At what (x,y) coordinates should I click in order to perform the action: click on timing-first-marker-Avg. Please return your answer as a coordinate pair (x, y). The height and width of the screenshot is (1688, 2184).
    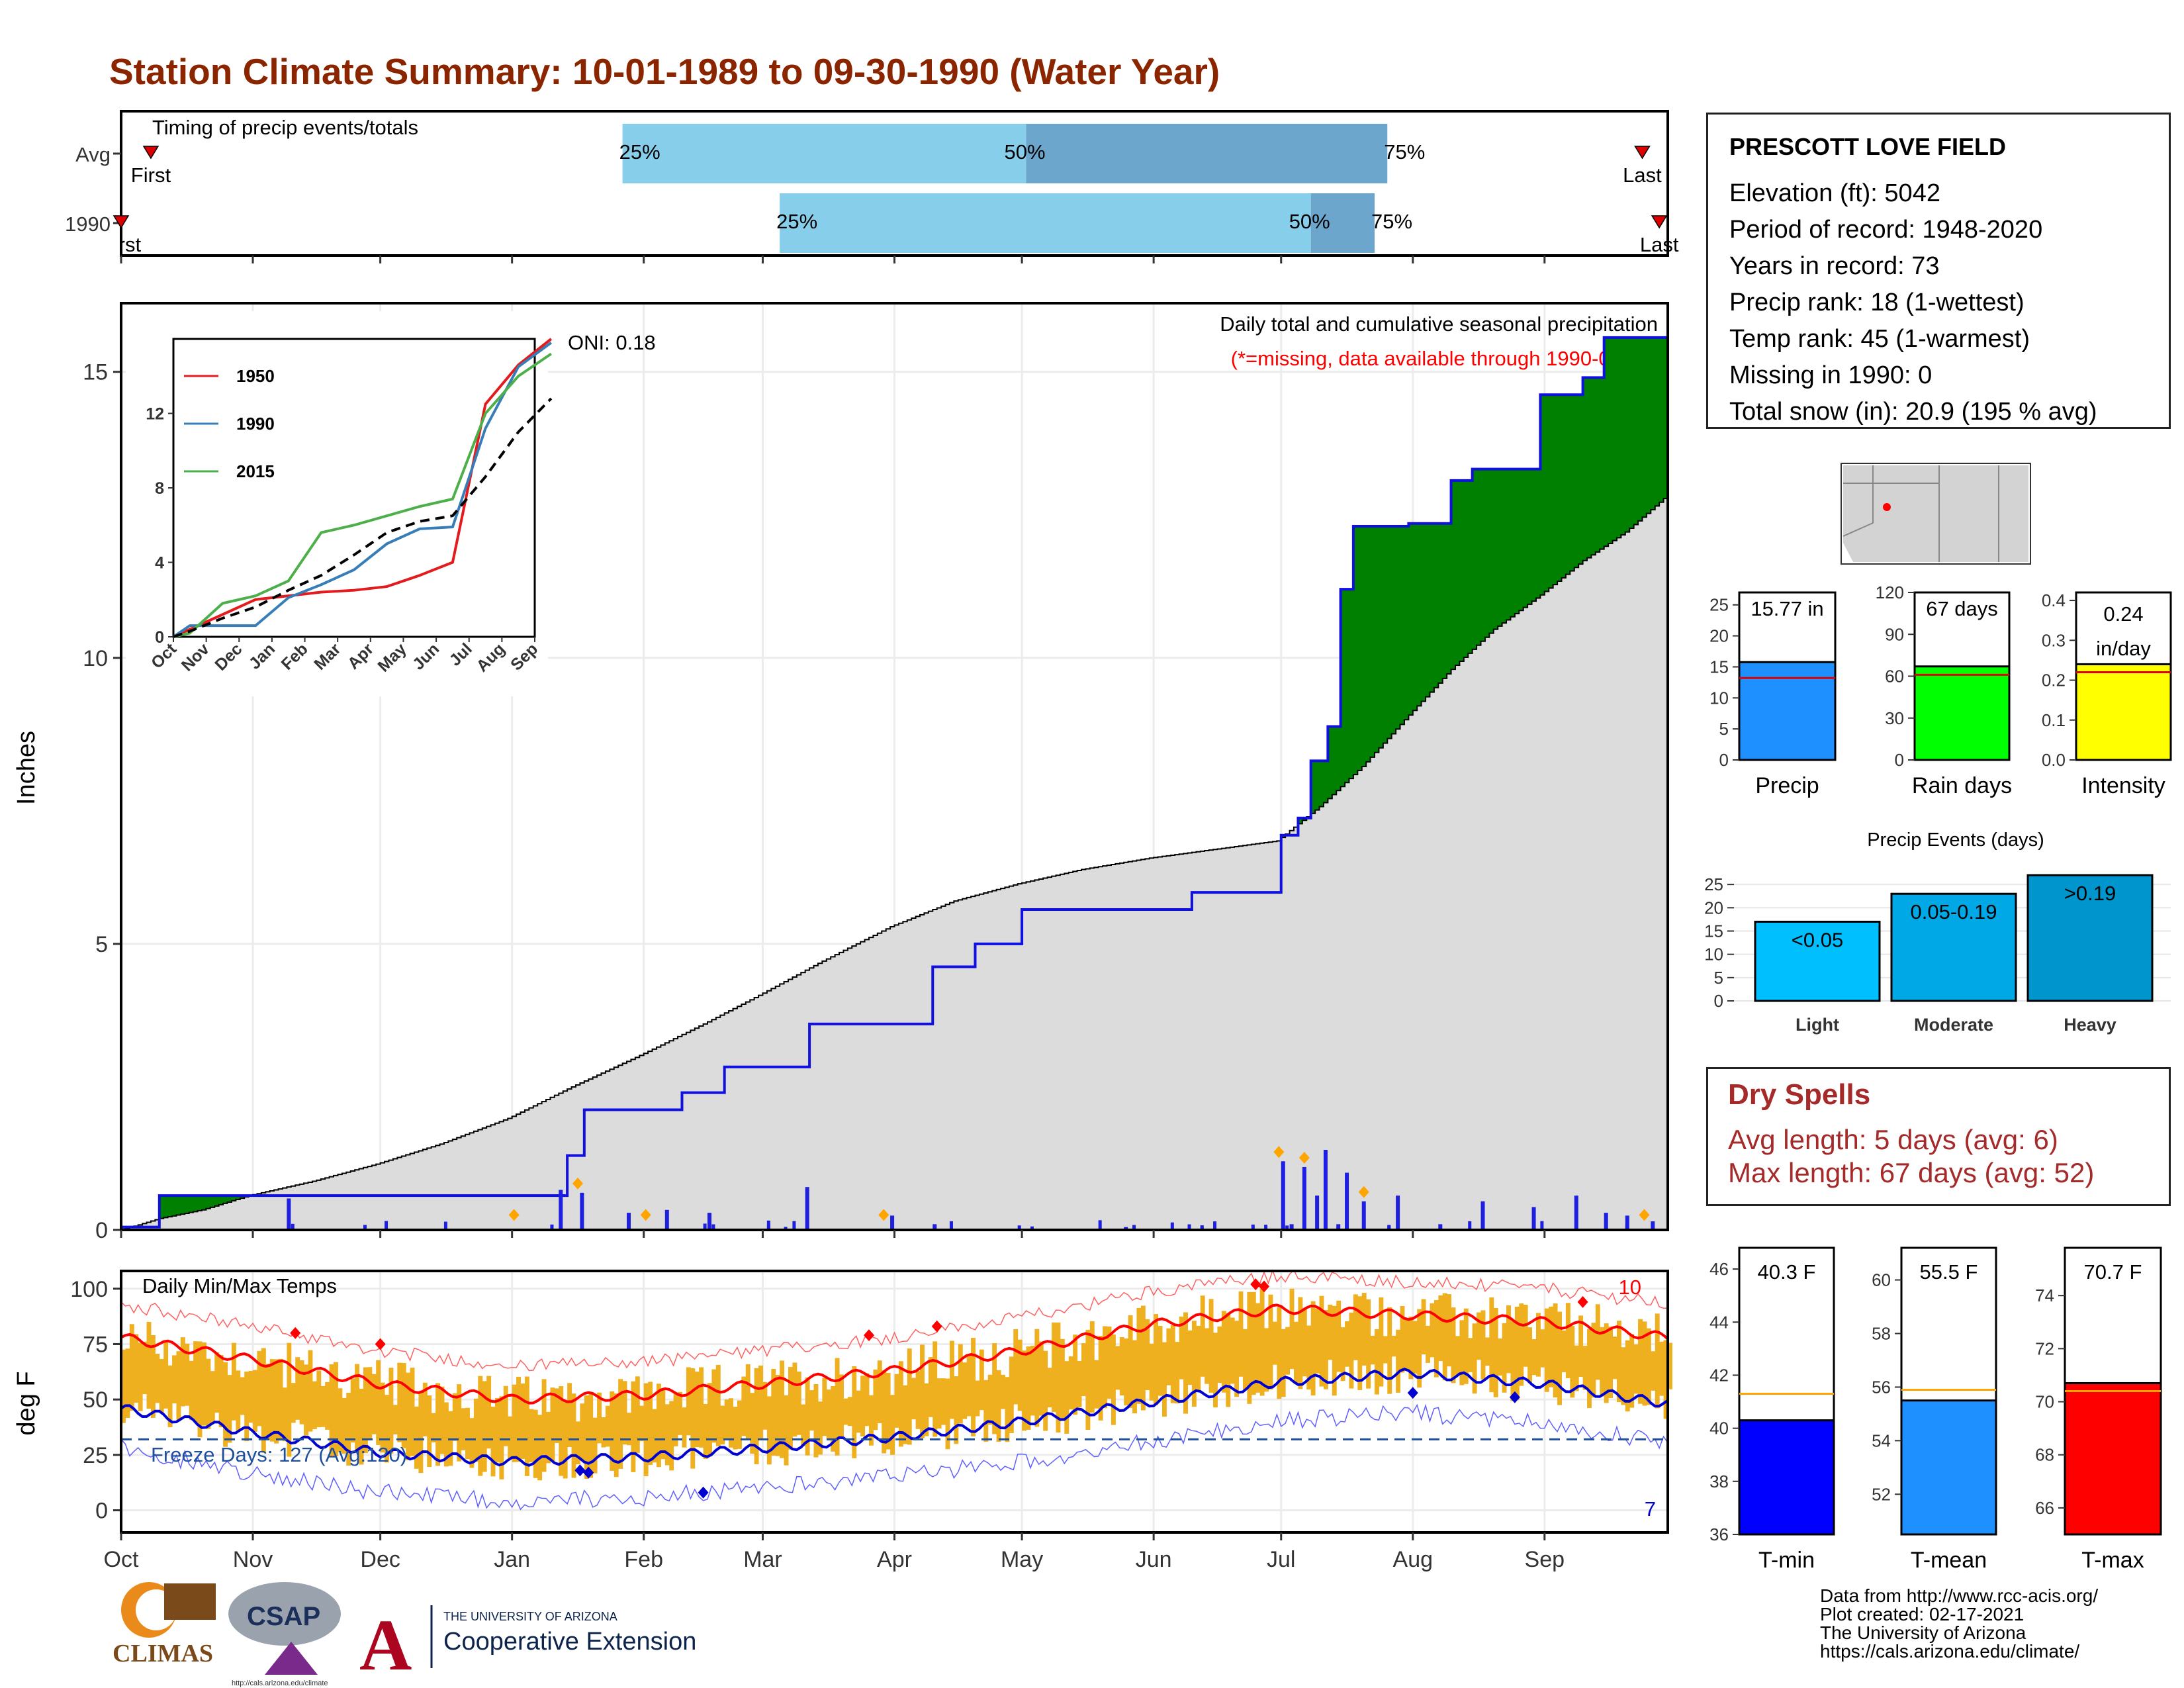
    Looking at the image, I should click on (150, 153).